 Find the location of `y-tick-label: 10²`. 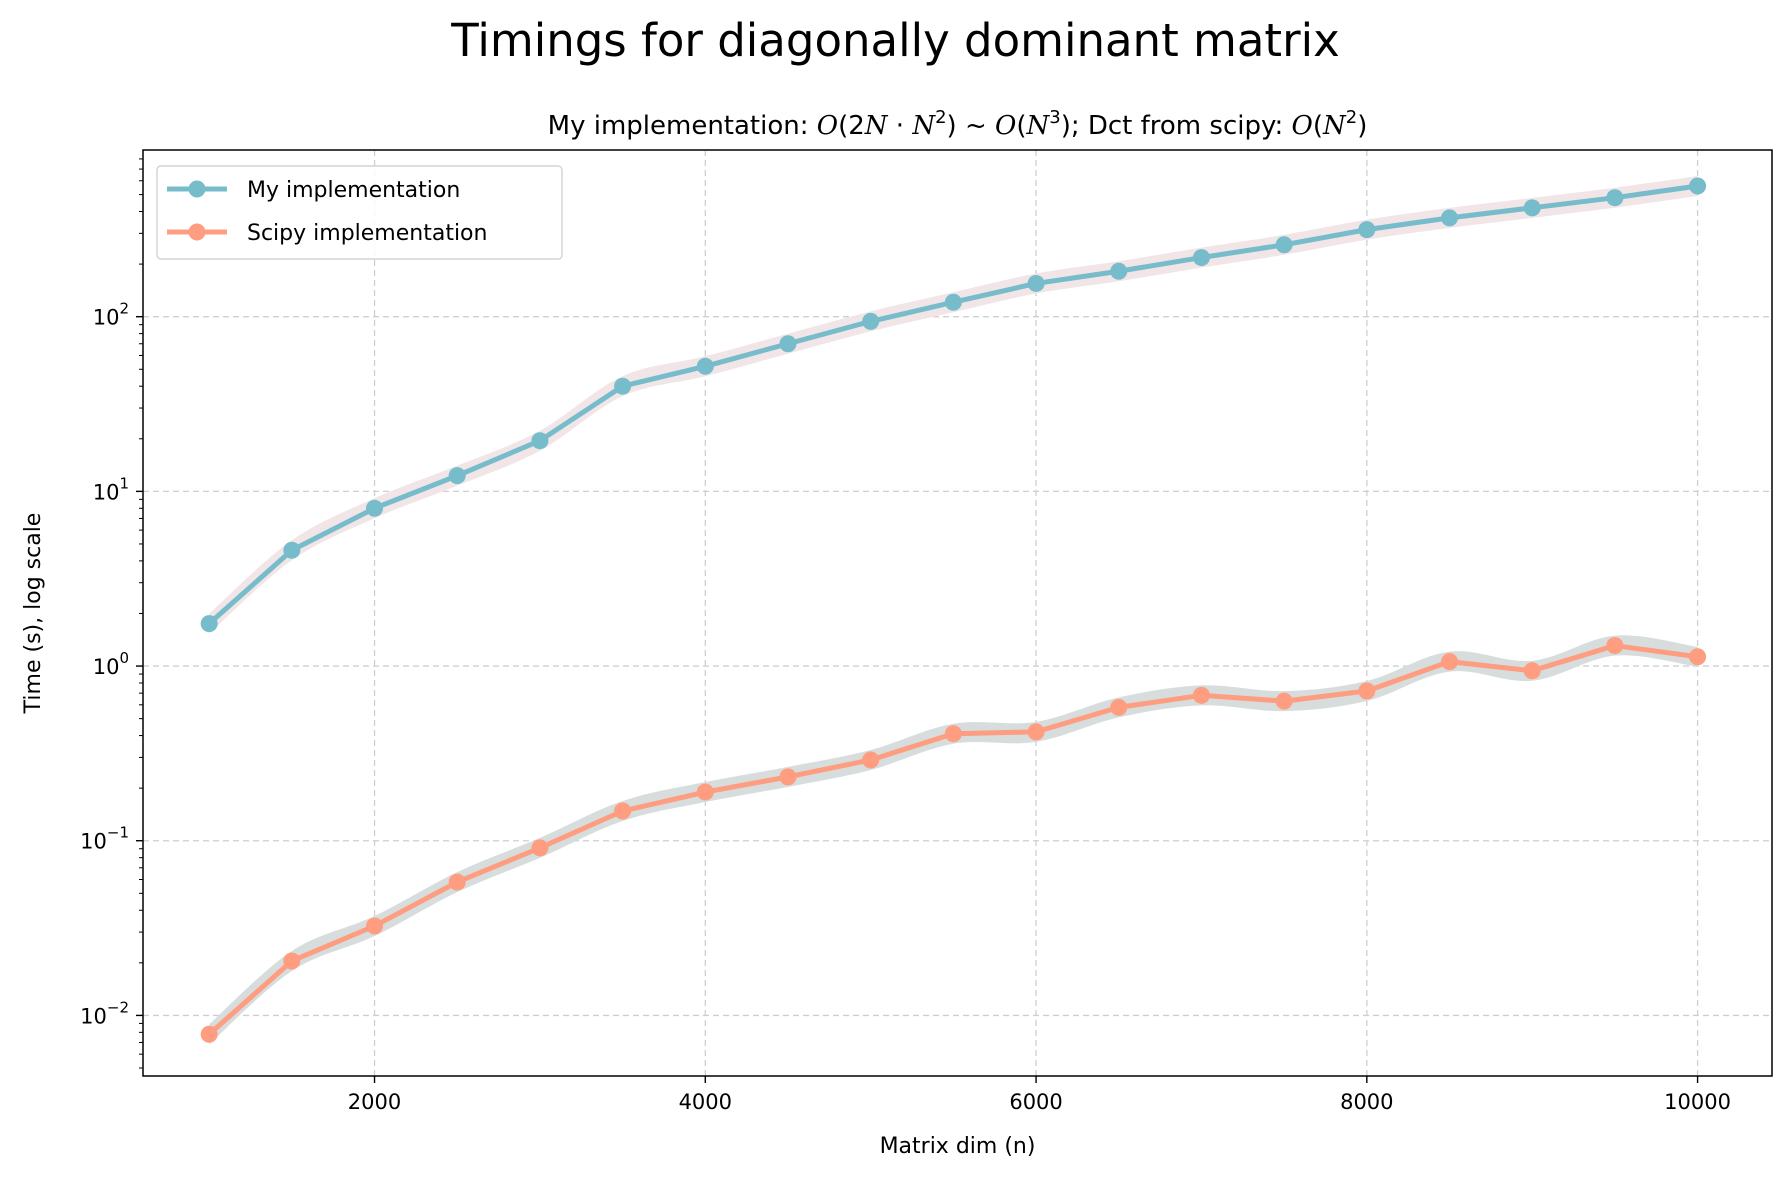

y-tick-label: 10² is located at coordinates (111, 315).